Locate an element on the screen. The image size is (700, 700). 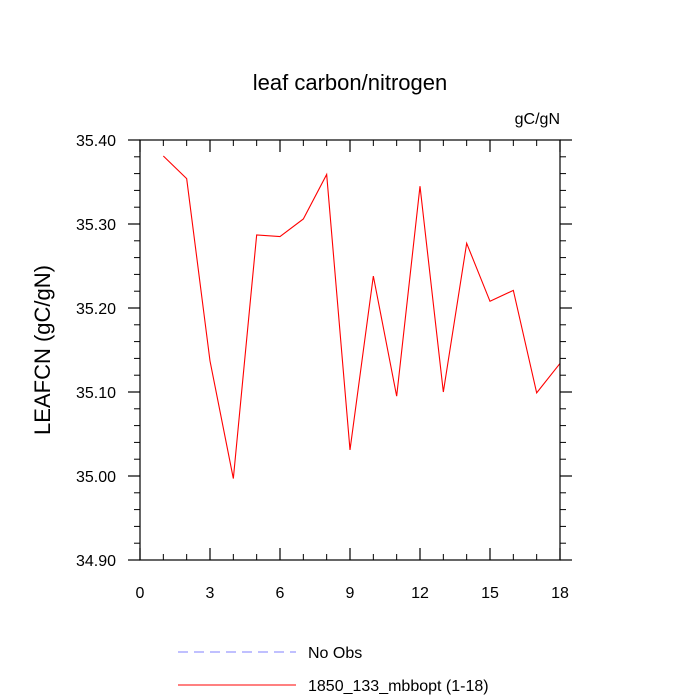
chart-title: leaf carbon/nitrogen is located at coordinates (350, 82).